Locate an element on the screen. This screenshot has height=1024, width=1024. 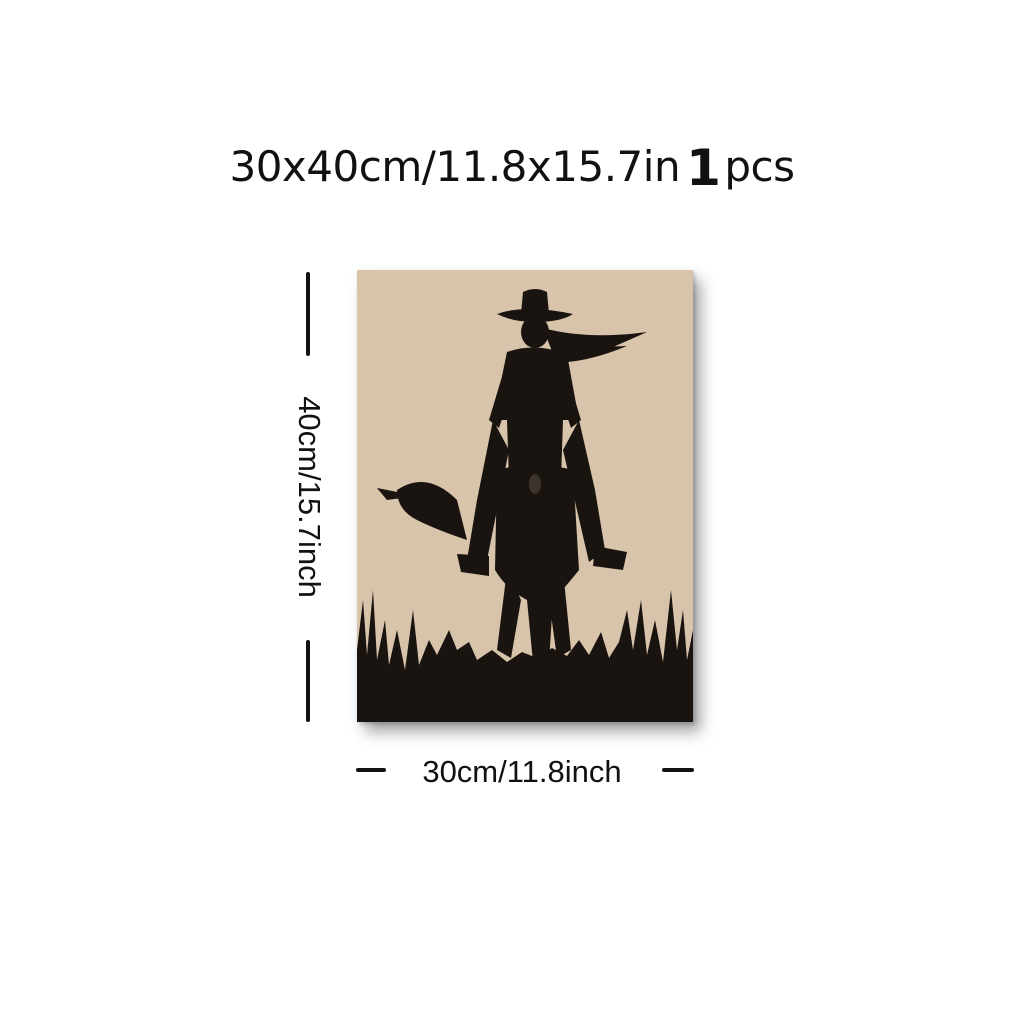
width-dimension-label: 30cm/11.8inch is located at coordinates (522, 771).